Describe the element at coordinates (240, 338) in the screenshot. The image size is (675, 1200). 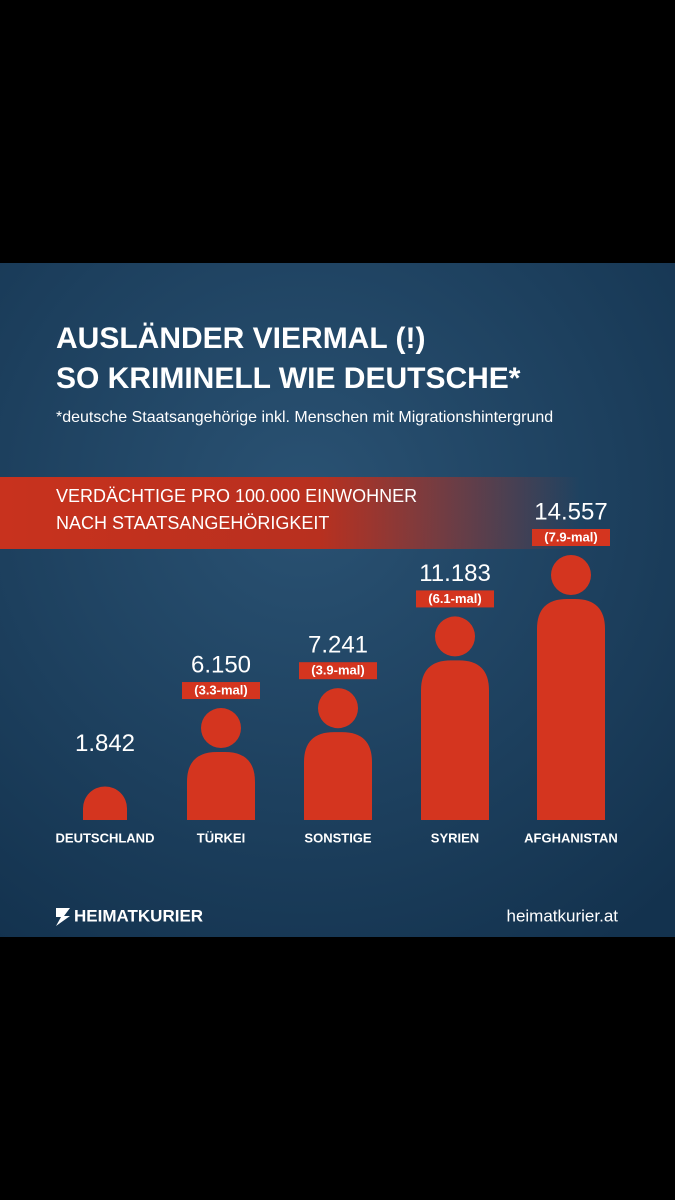
I see `title: AUSLÄNDER VIERMAL (!)` at that location.